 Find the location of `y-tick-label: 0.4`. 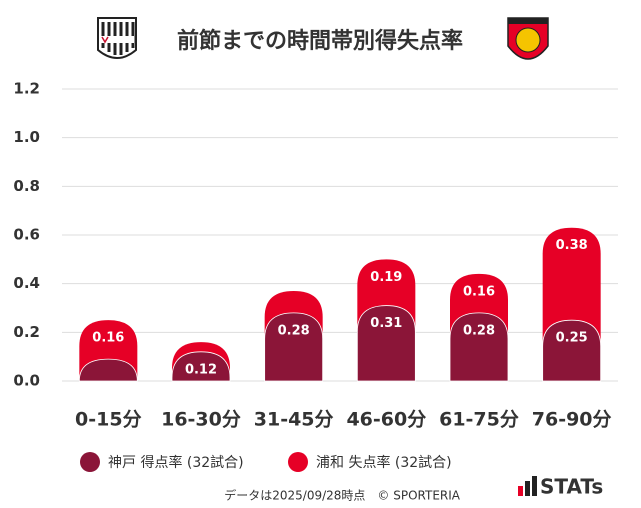

y-tick-label: 0.4 is located at coordinates (26, 283).